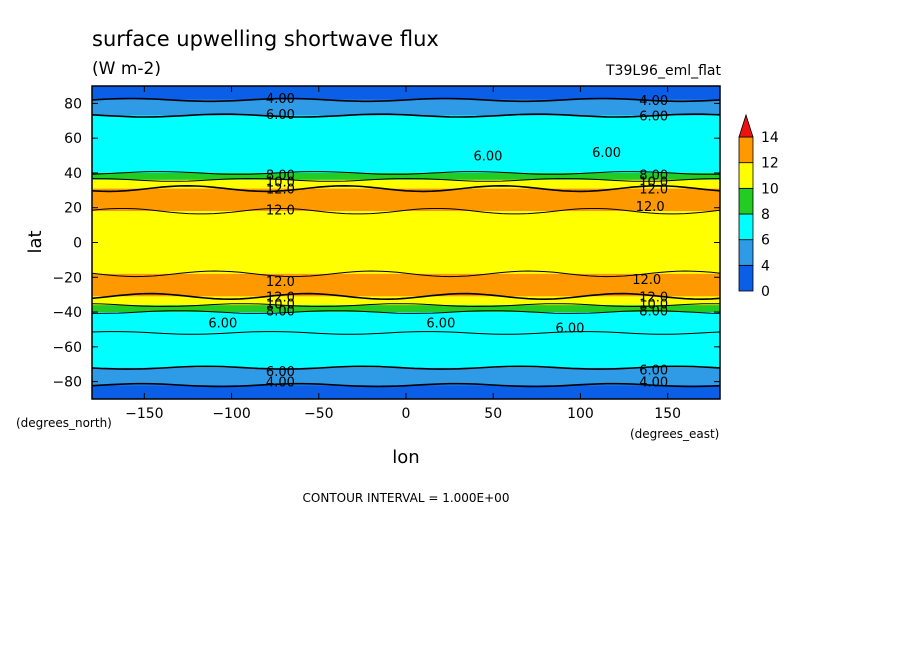  I want to click on x-tick-label-3: 0, so click(406, 414).